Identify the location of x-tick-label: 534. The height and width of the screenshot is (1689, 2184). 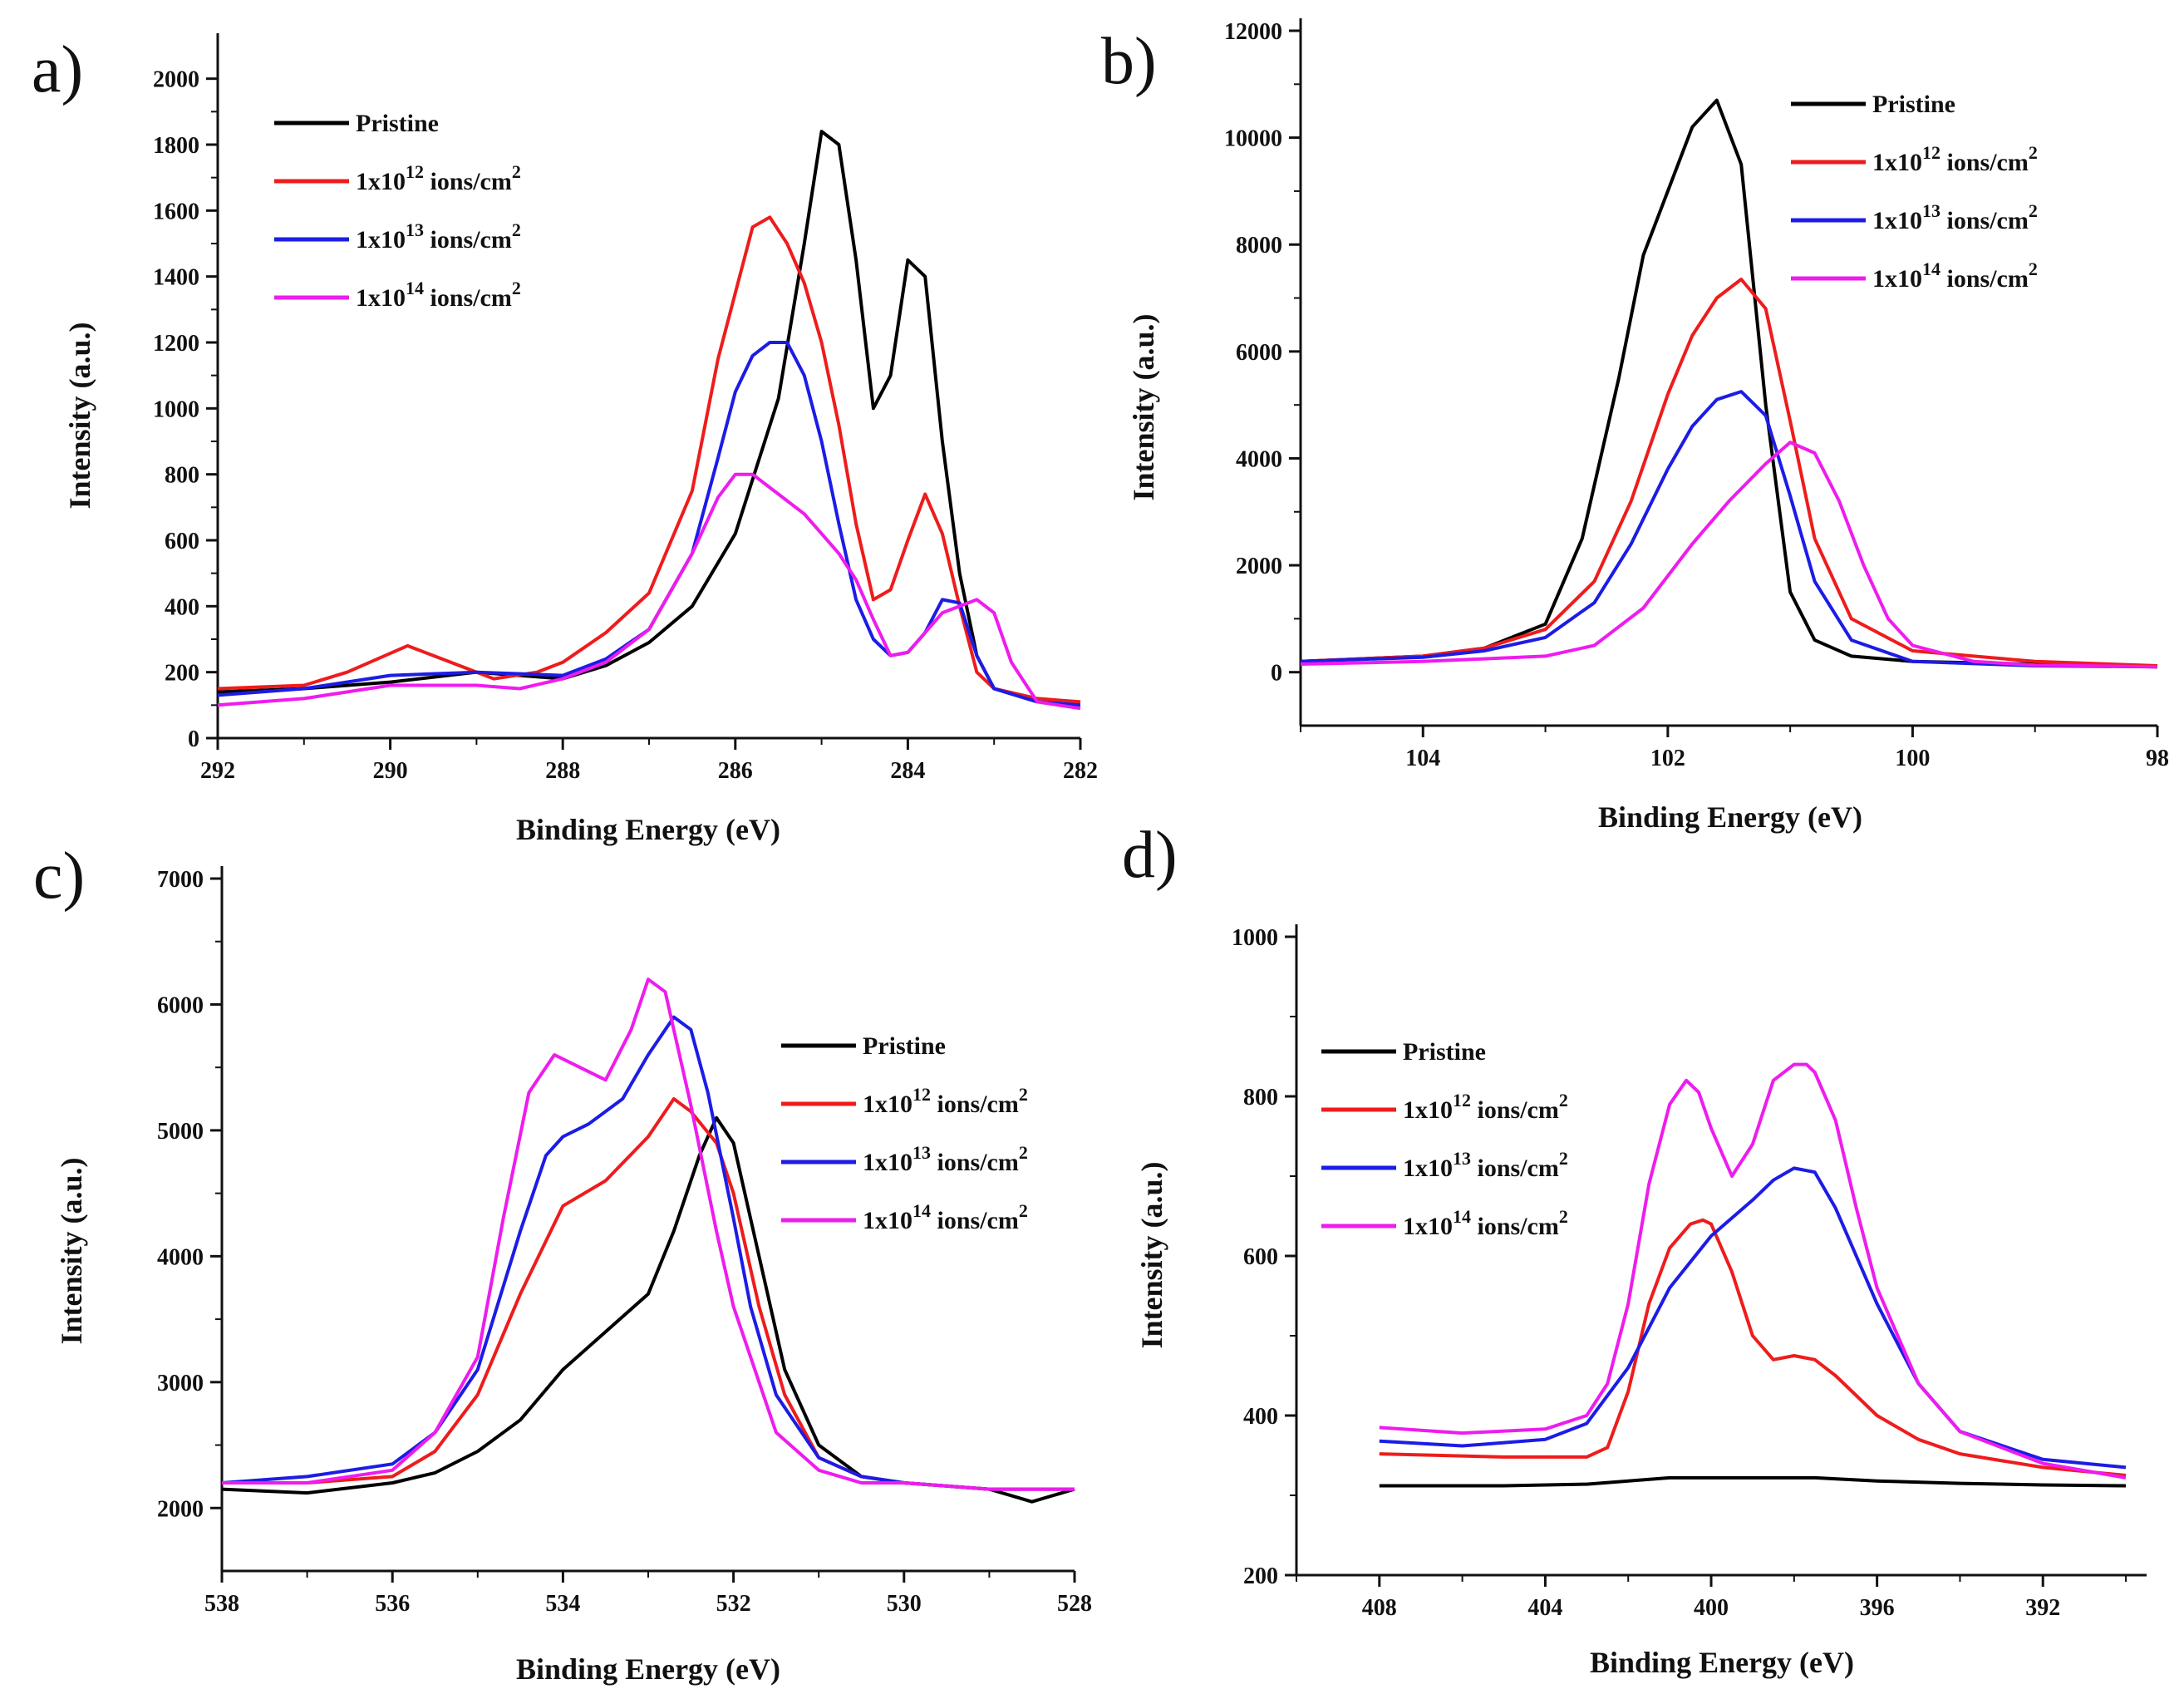
(562, 1604).